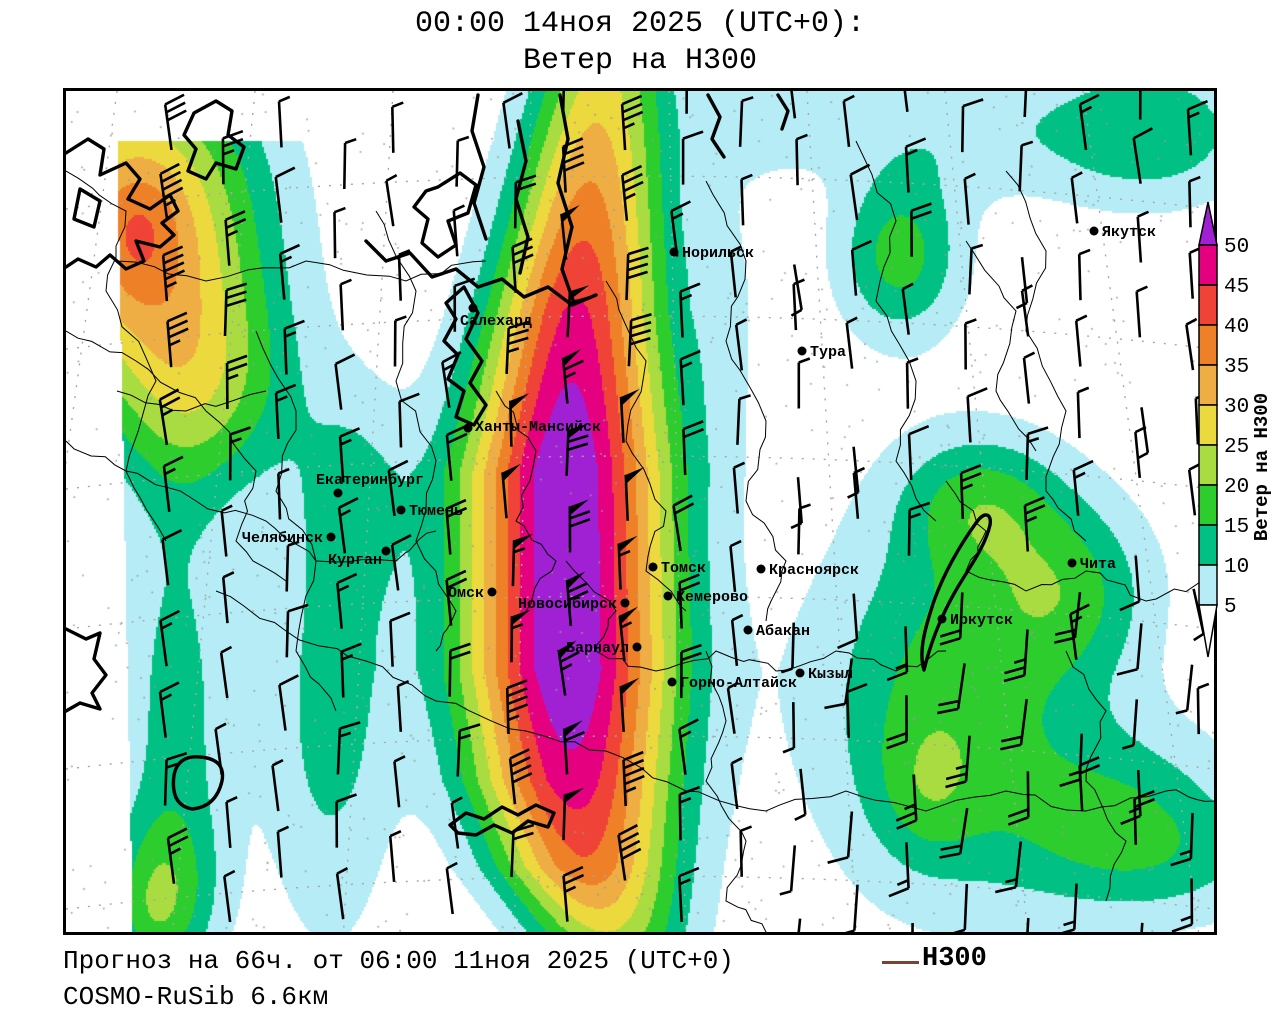  Describe the element at coordinates (123, 204) in the screenshot. I see `coast-white-sea` at that location.